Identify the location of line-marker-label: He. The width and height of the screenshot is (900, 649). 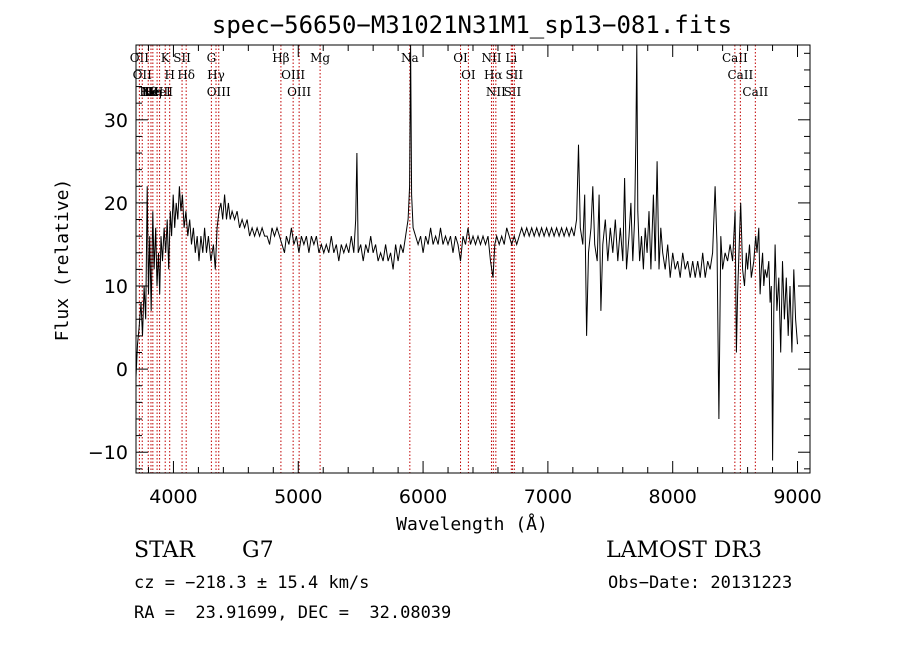
(151, 92).